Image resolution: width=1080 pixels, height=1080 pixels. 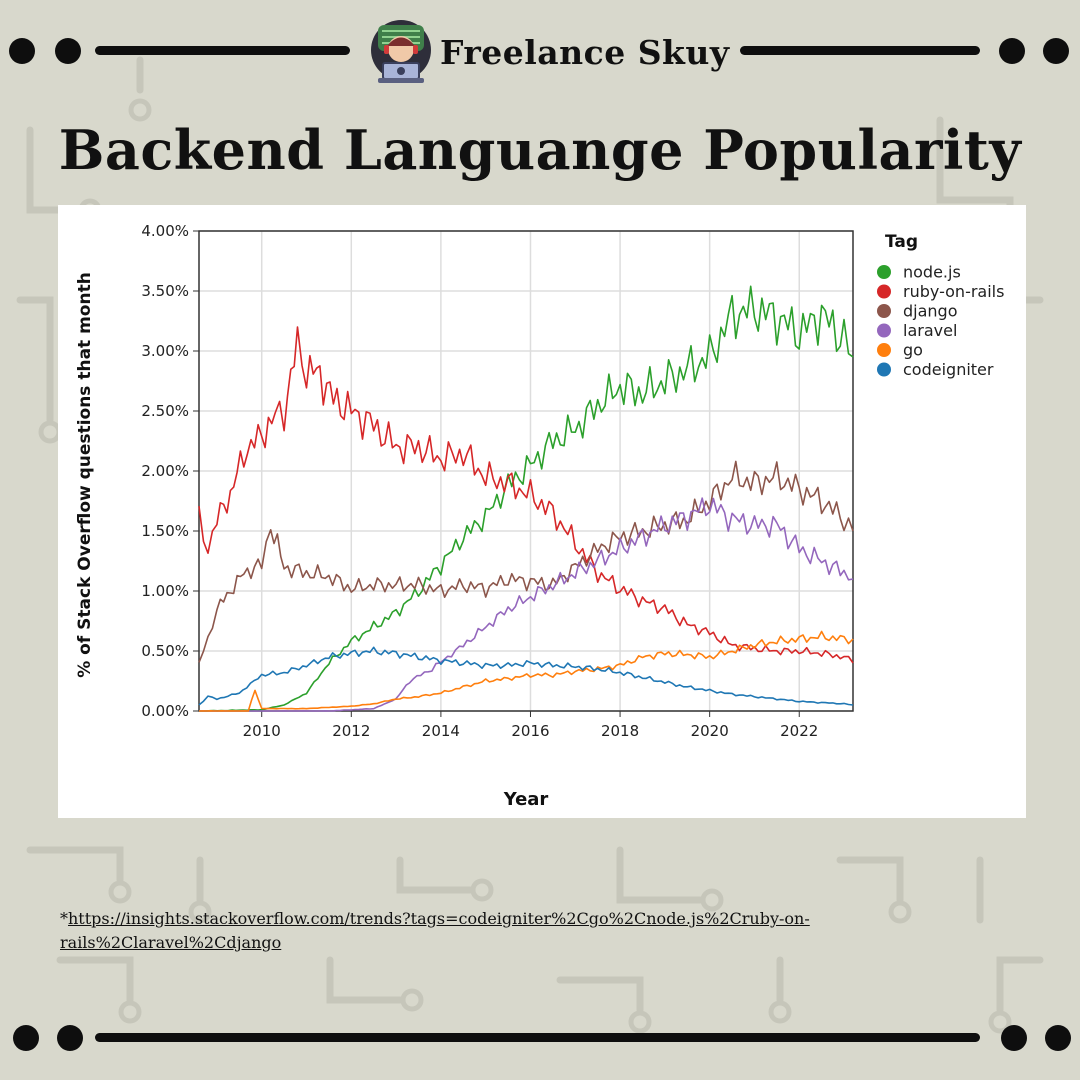 What do you see at coordinates (799, 731) in the screenshot?
I see `x-tick-label: 2022` at bounding box center [799, 731].